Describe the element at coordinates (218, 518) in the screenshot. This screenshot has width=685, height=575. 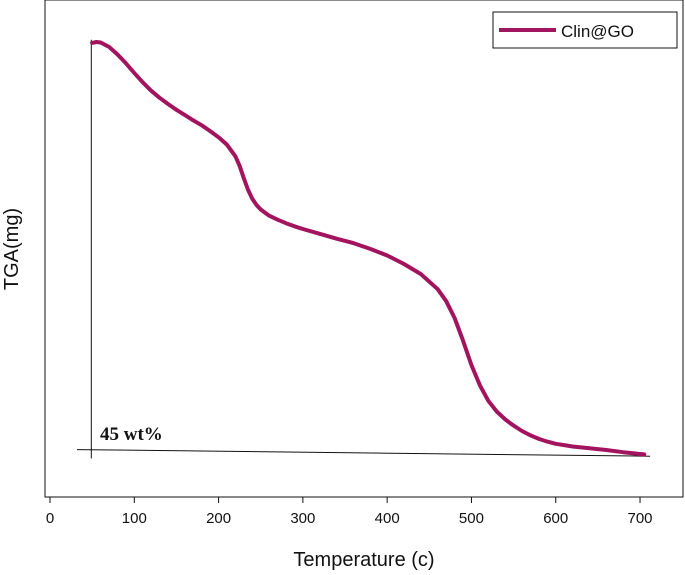
I see `x-tick-label: 200` at that location.